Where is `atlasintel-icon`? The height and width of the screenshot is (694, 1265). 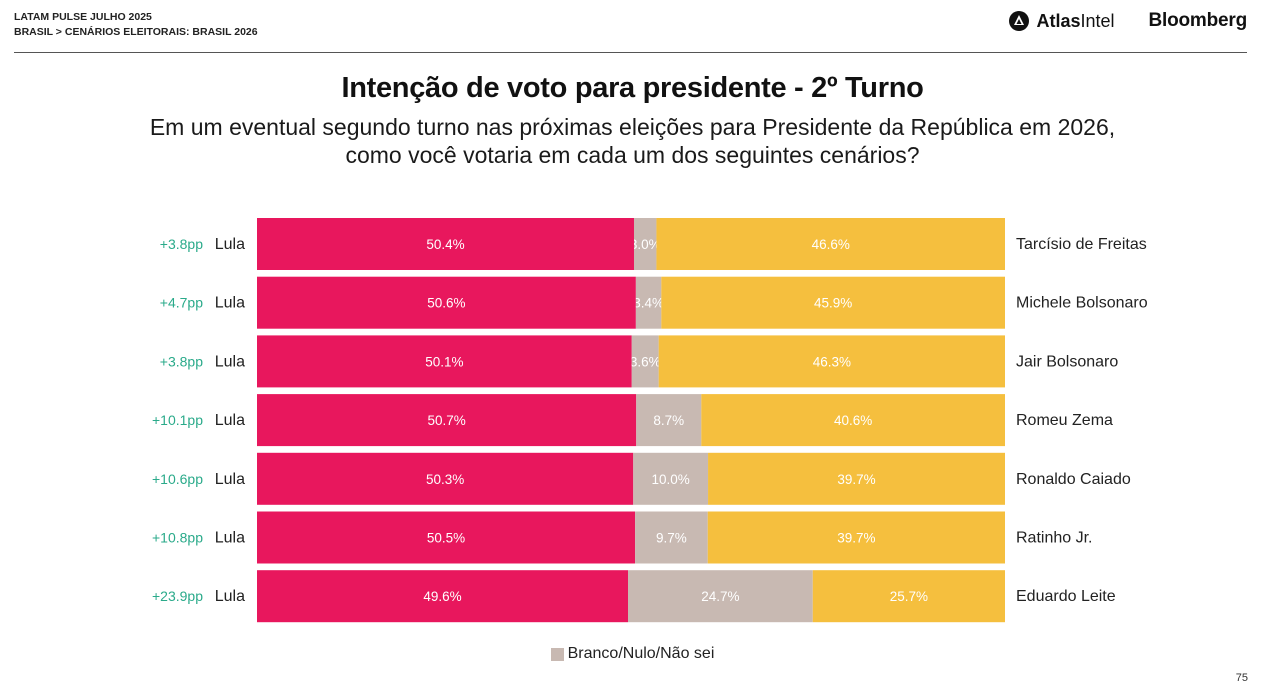
atlasintel-icon is located at coordinates (1019, 21).